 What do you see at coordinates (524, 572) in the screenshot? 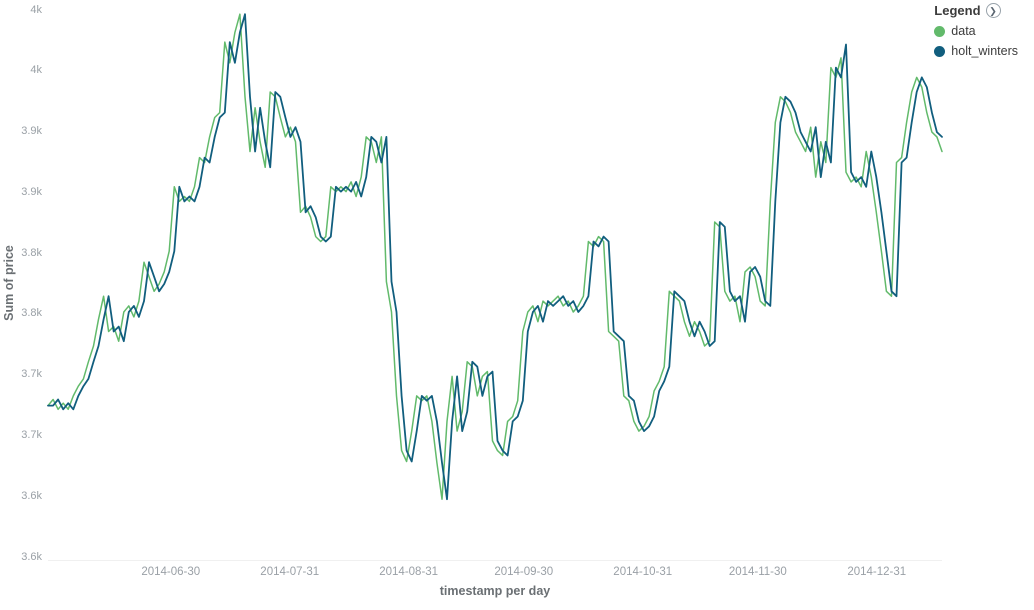
I see `x-tick-label: 2014-09-30` at bounding box center [524, 572].